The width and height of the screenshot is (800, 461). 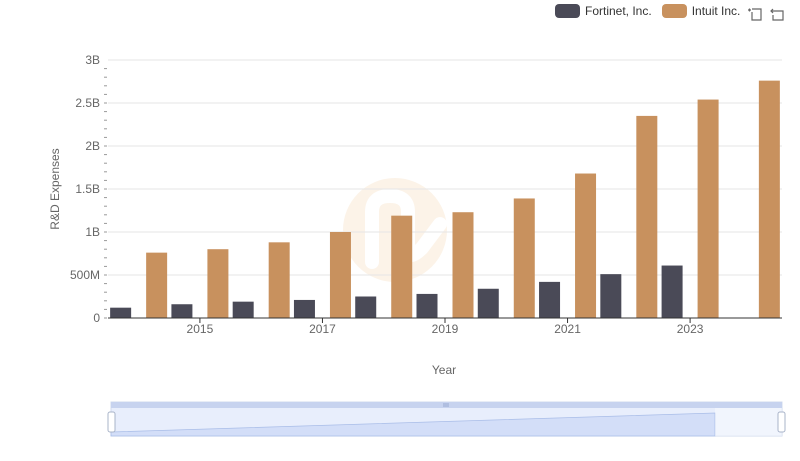 What do you see at coordinates (243, 309) in the screenshot?
I see `bar-fortinet-2016` at bounding box center [243, 309].